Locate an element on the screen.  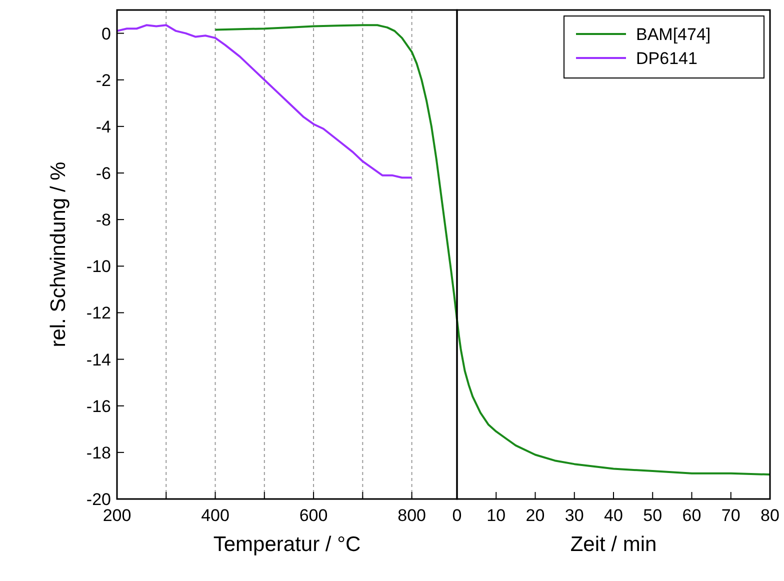
y-tick-label: -14 is located at coordinates (98, 360).